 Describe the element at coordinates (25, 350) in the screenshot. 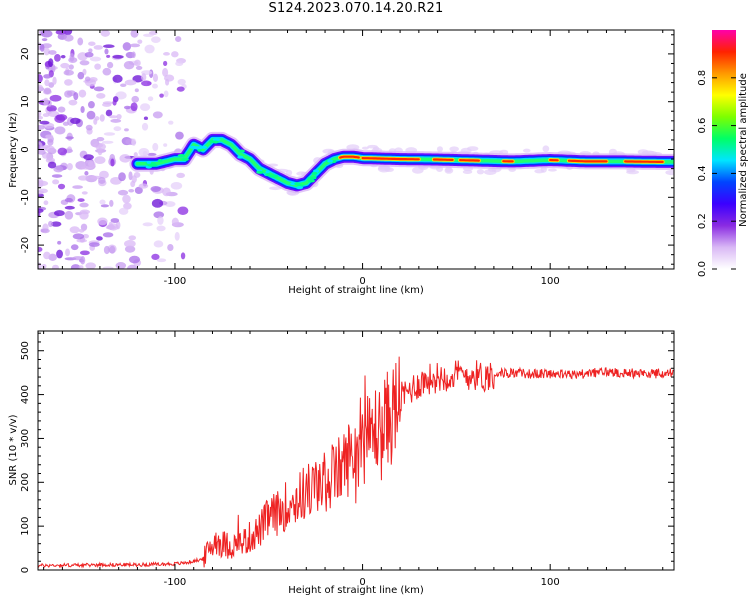

I see `snr-y-tick-label: 500` at that location.